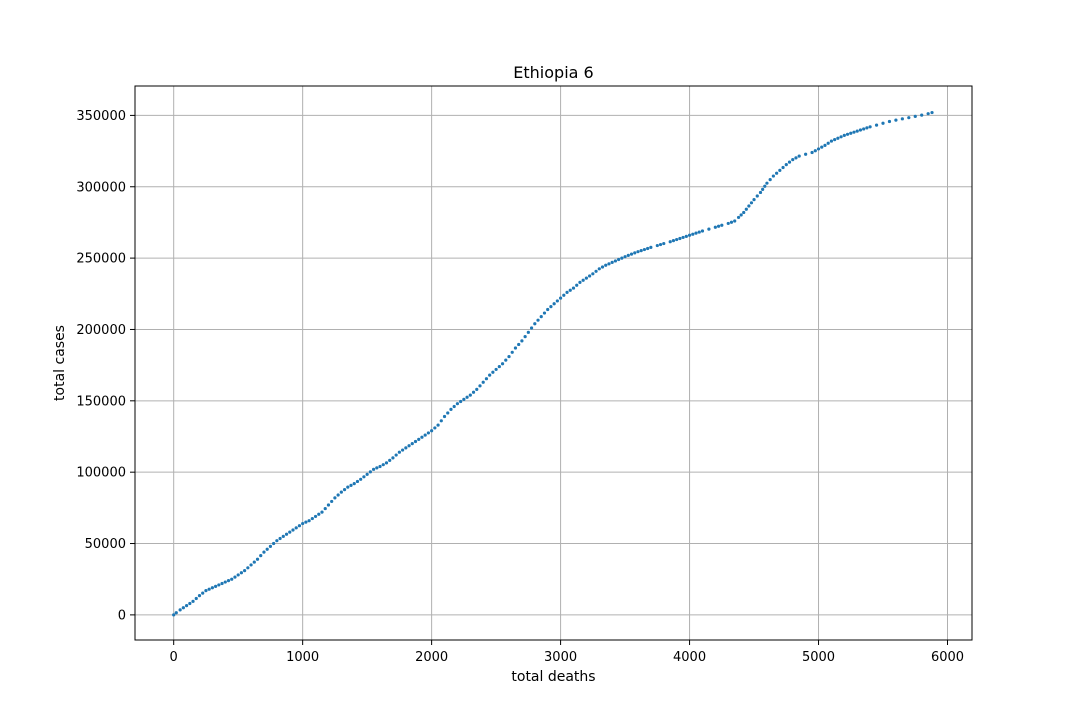  What do you see at coordinates (689, 657) in the screenshot?
I see `x-tick-label: 4000` at bounding box center [689, 657].